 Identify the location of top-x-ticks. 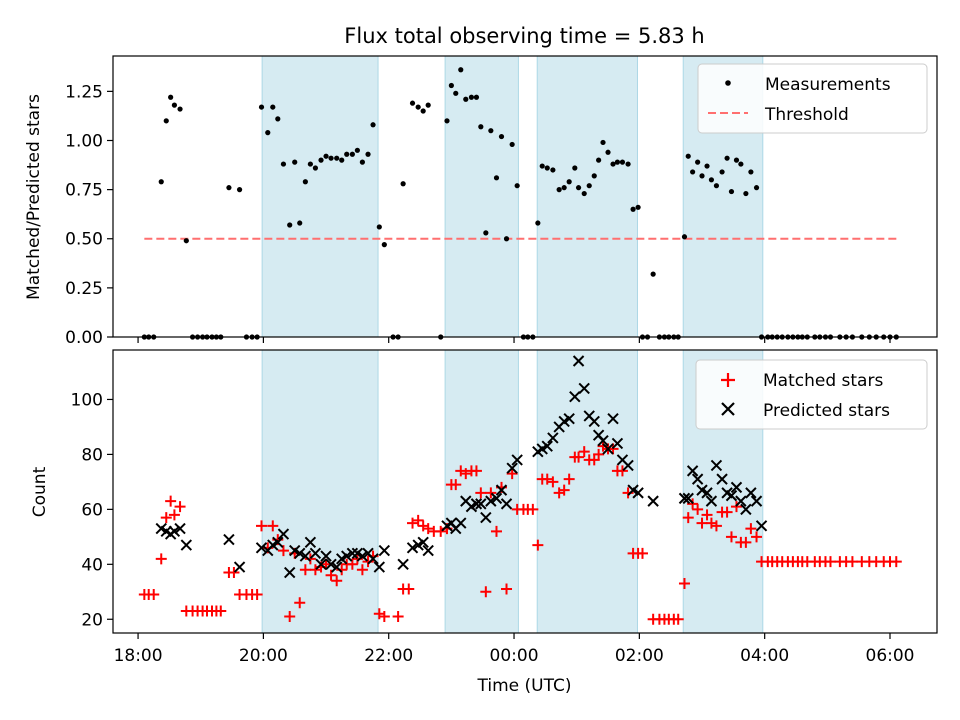
(514, 340).